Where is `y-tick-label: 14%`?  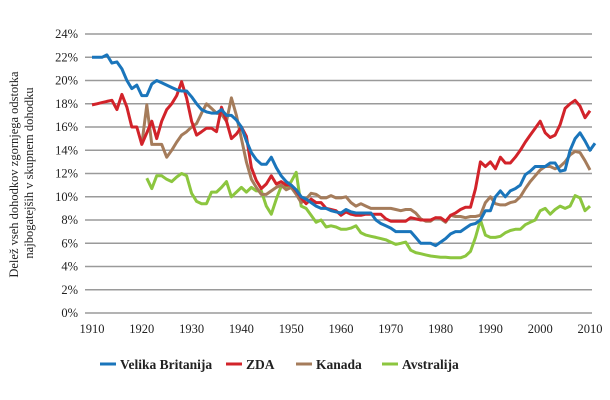 y-tick-label: 14% is located at coordinates (66, 150).